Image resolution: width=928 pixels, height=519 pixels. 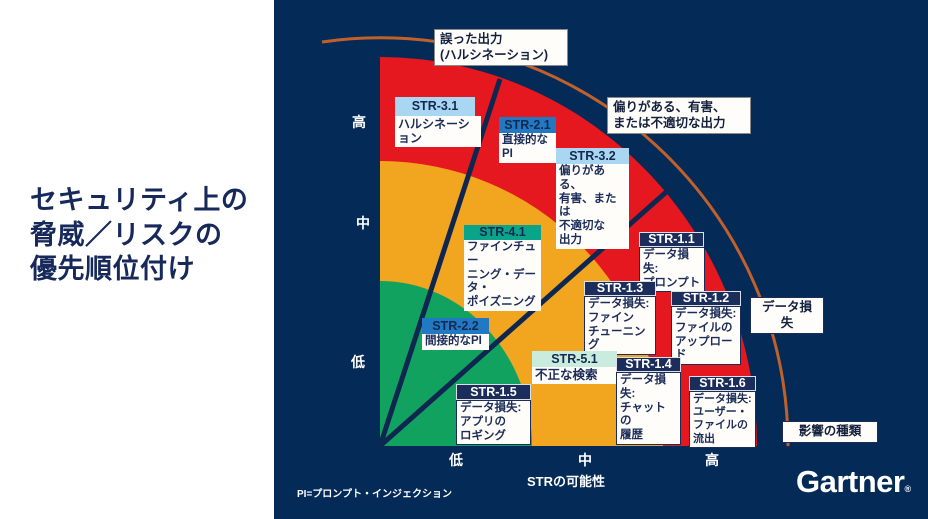 I want to click on risk-item-badge: STR-3.2, so click(x=592, y=156).